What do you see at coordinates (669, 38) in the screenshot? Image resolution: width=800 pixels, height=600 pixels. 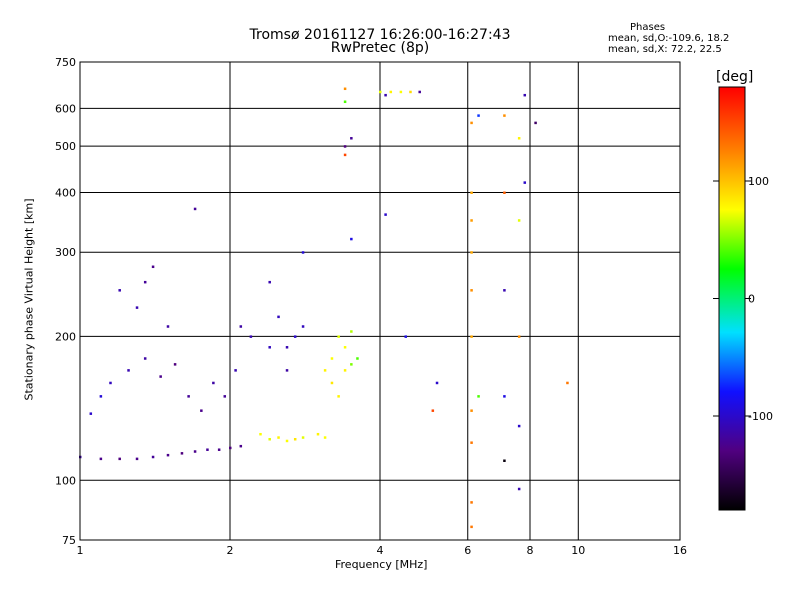 I see `info-line-o: mean, sd,O:-109.6, 18.2` at bounding box center [669, 38].